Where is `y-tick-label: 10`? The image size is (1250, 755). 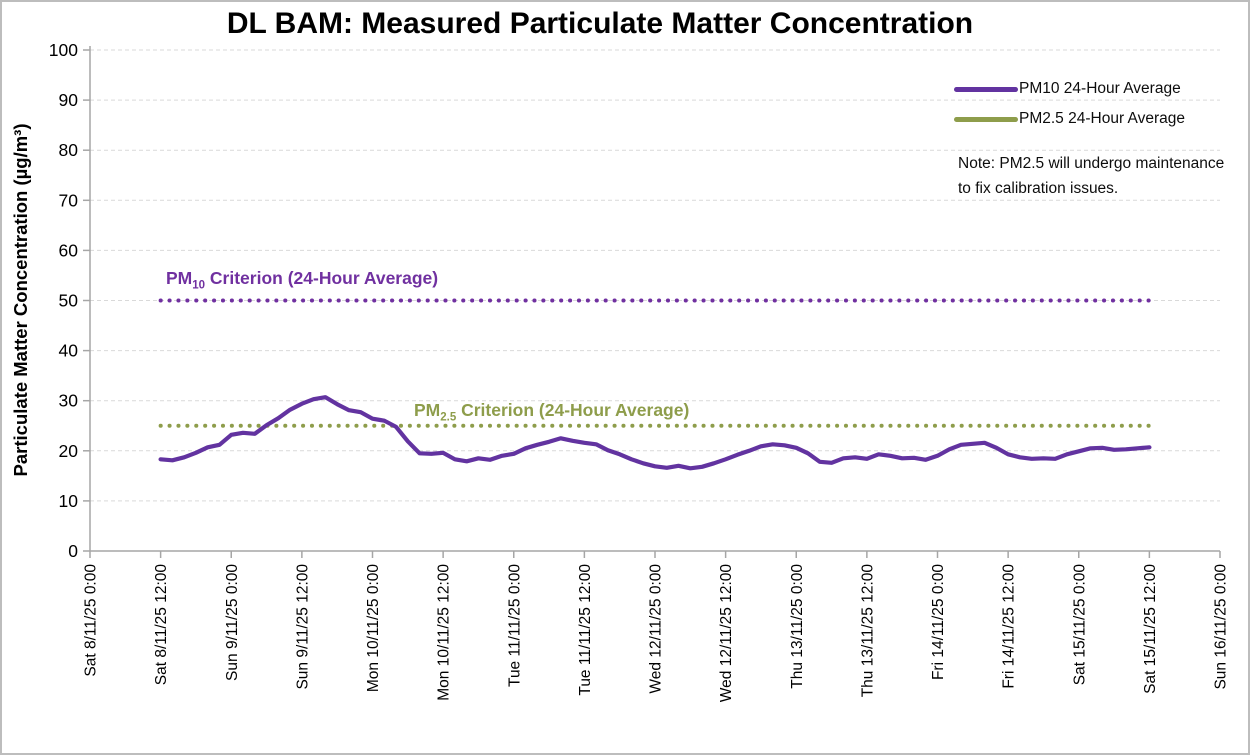 y-tick-label: 10 is located at coordinates (69, 501).